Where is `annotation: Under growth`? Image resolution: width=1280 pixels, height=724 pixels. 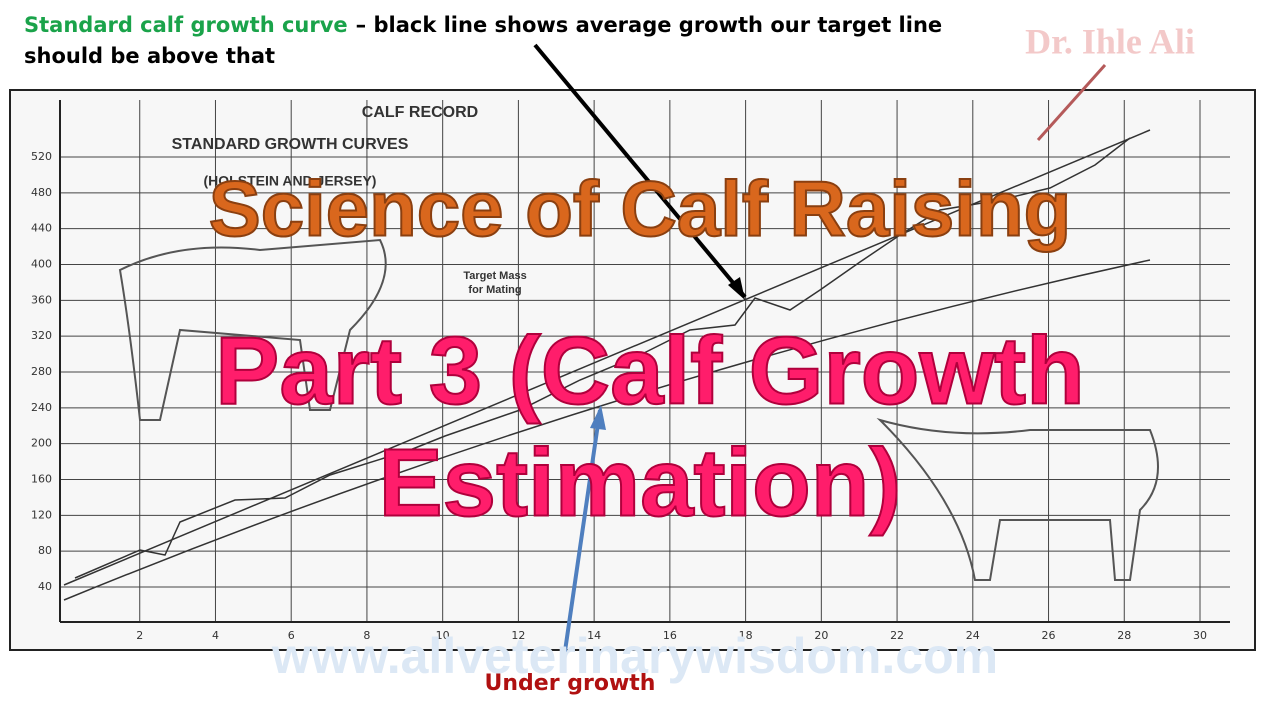 annotation: Under growth is located at coordinates (570, 683).